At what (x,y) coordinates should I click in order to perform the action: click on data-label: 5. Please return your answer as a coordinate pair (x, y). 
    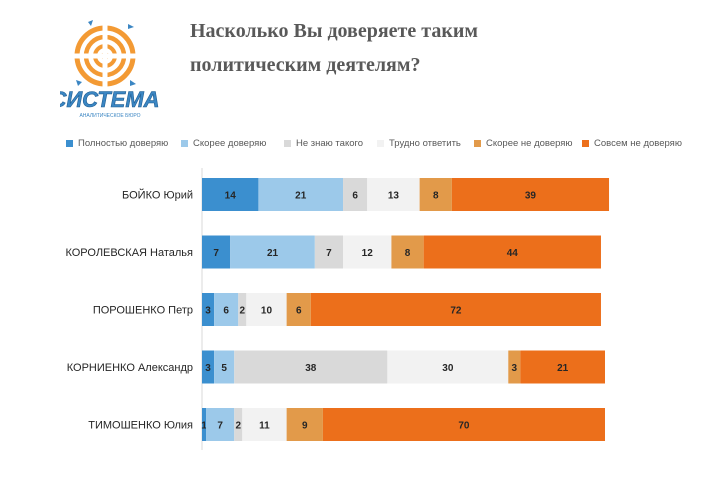
    Looking at the image, I should click on (224, 368).